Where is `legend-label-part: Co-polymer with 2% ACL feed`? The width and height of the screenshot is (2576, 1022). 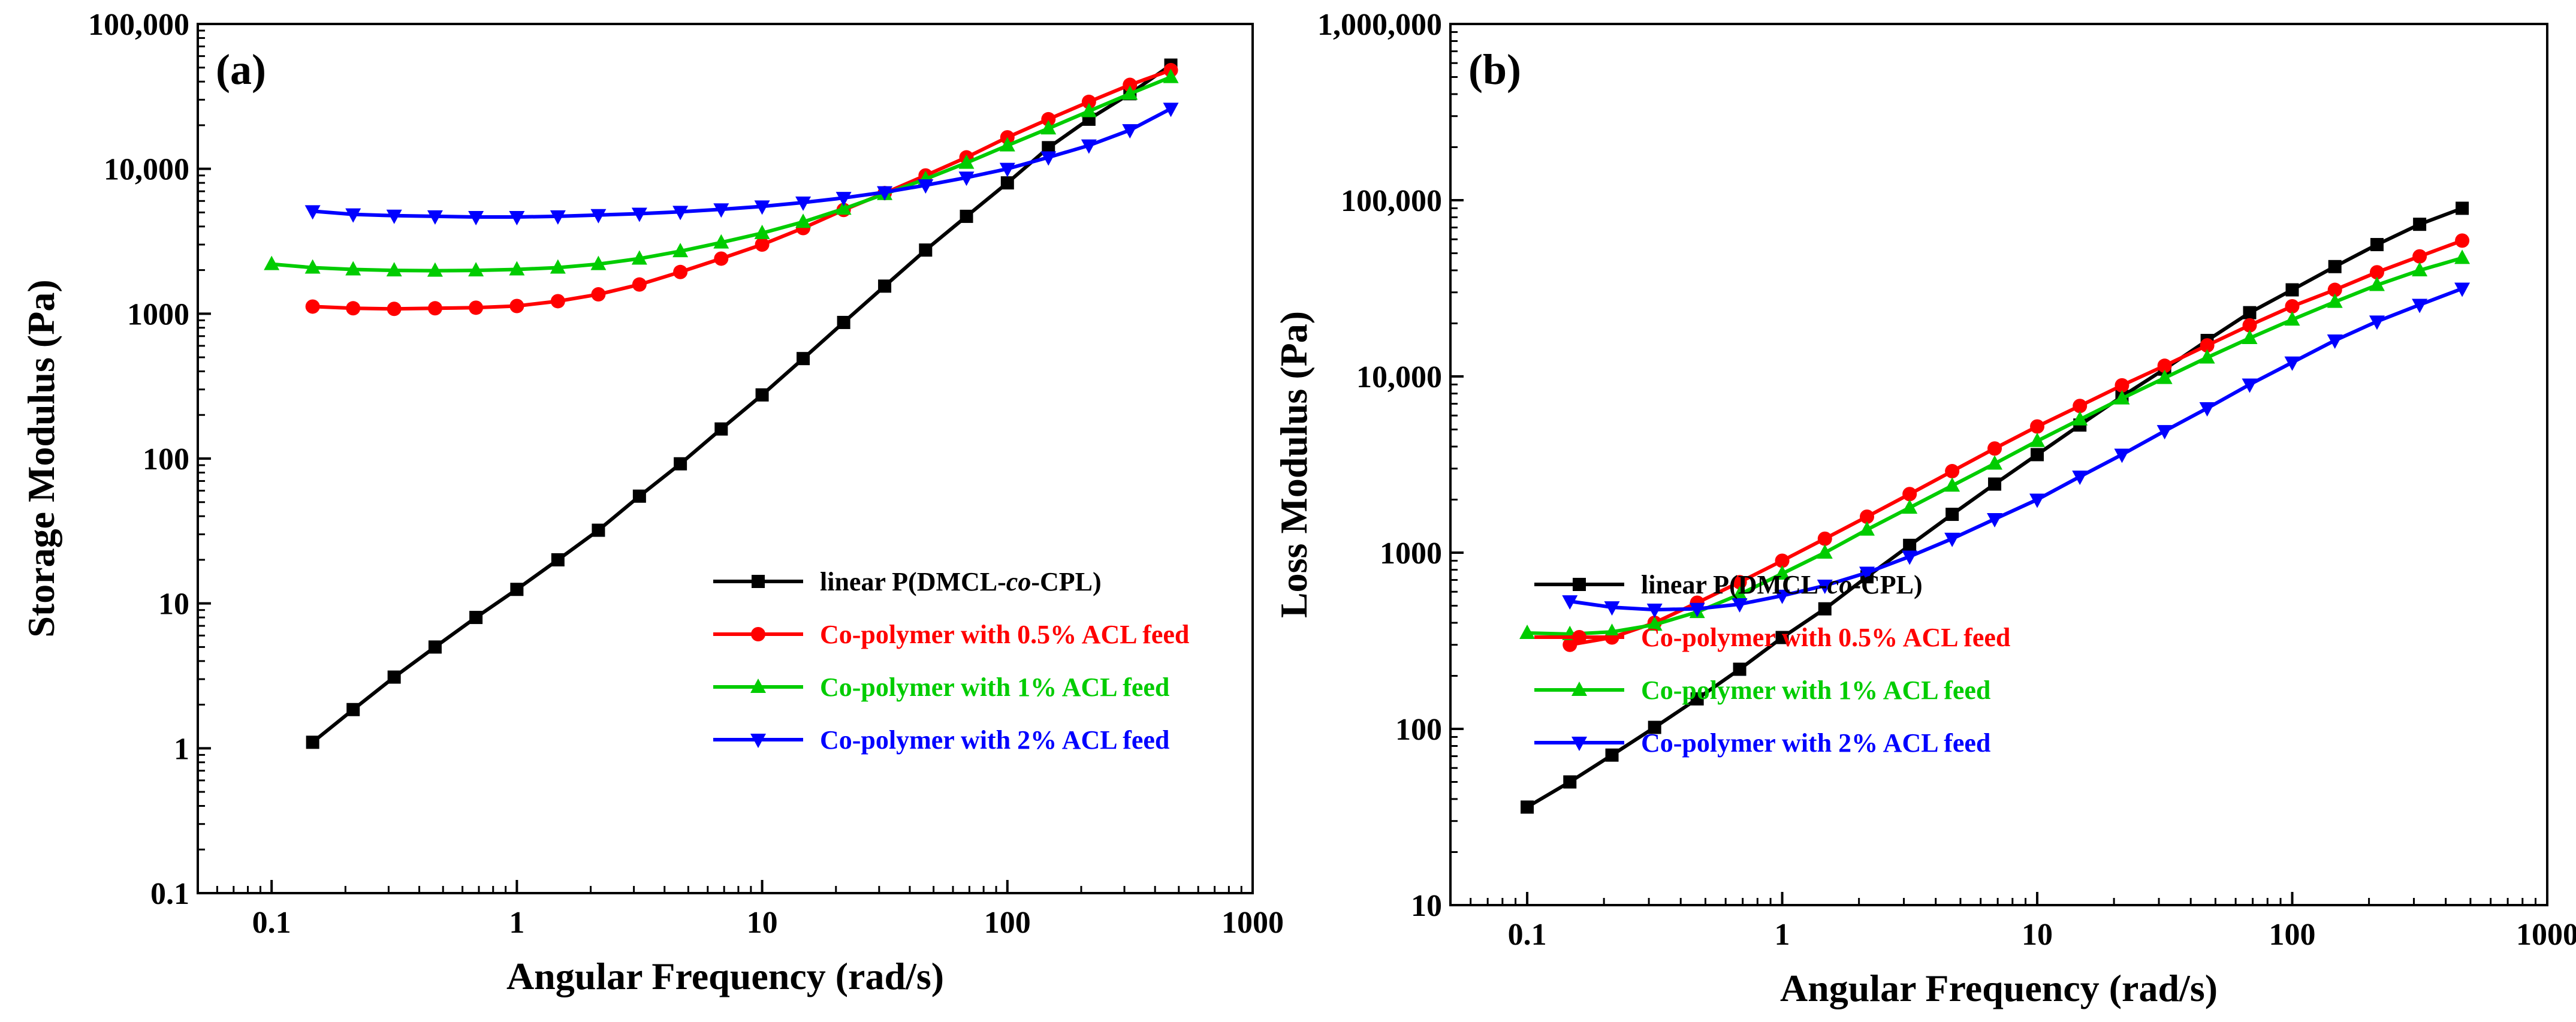 legend-label-part: Co-polymer with 2% ACL feed is located at coordinates (994, 740).